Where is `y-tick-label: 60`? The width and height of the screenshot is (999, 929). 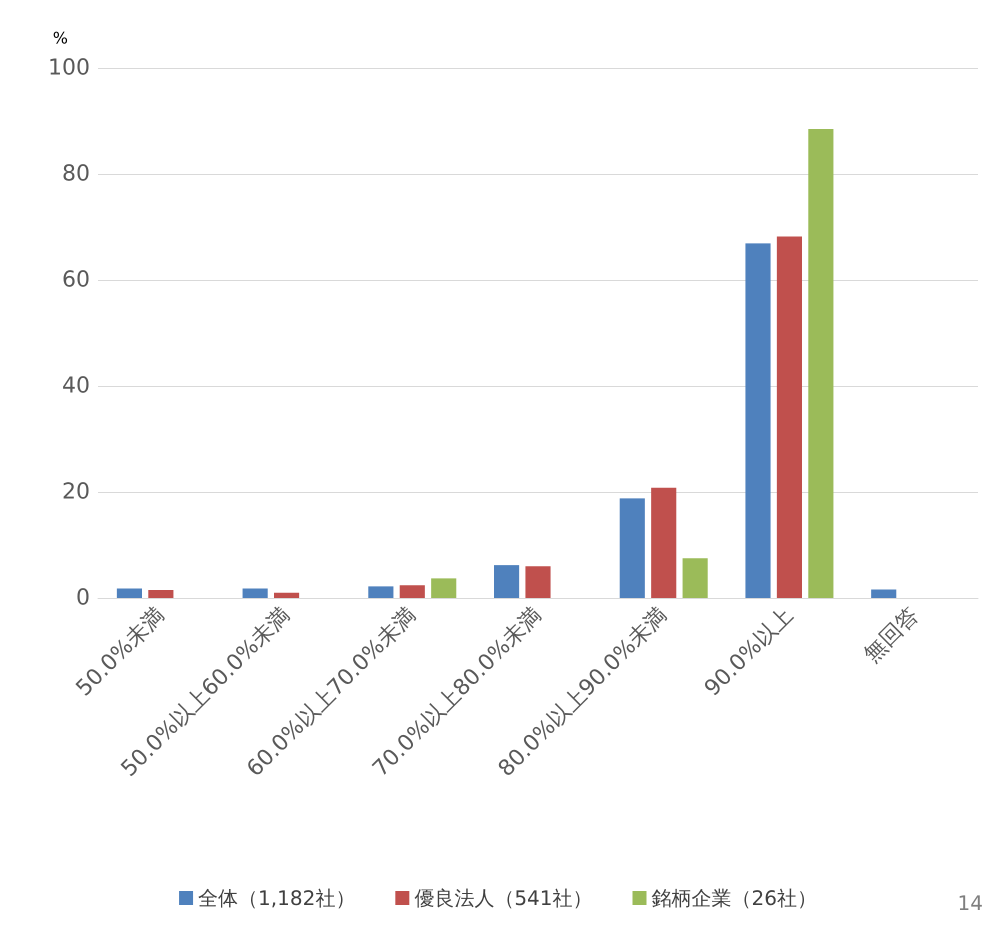 y-tick-label: 60 is located at coordinates (76, 280).